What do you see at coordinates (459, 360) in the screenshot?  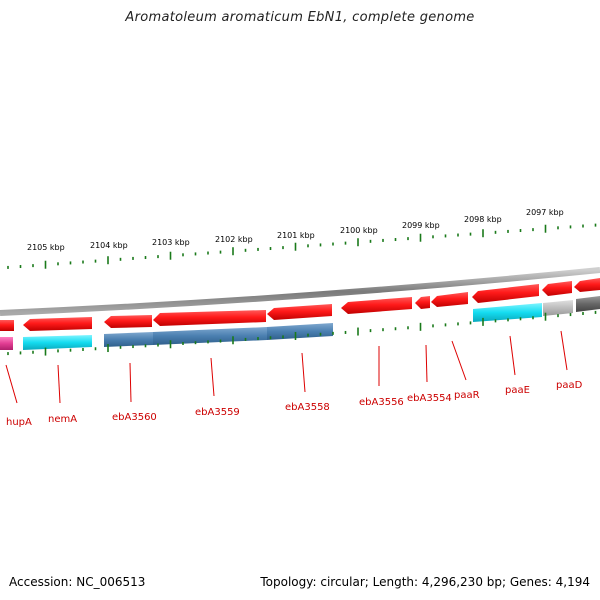 I see `leader-paaR` at bounding box center [459, 360].